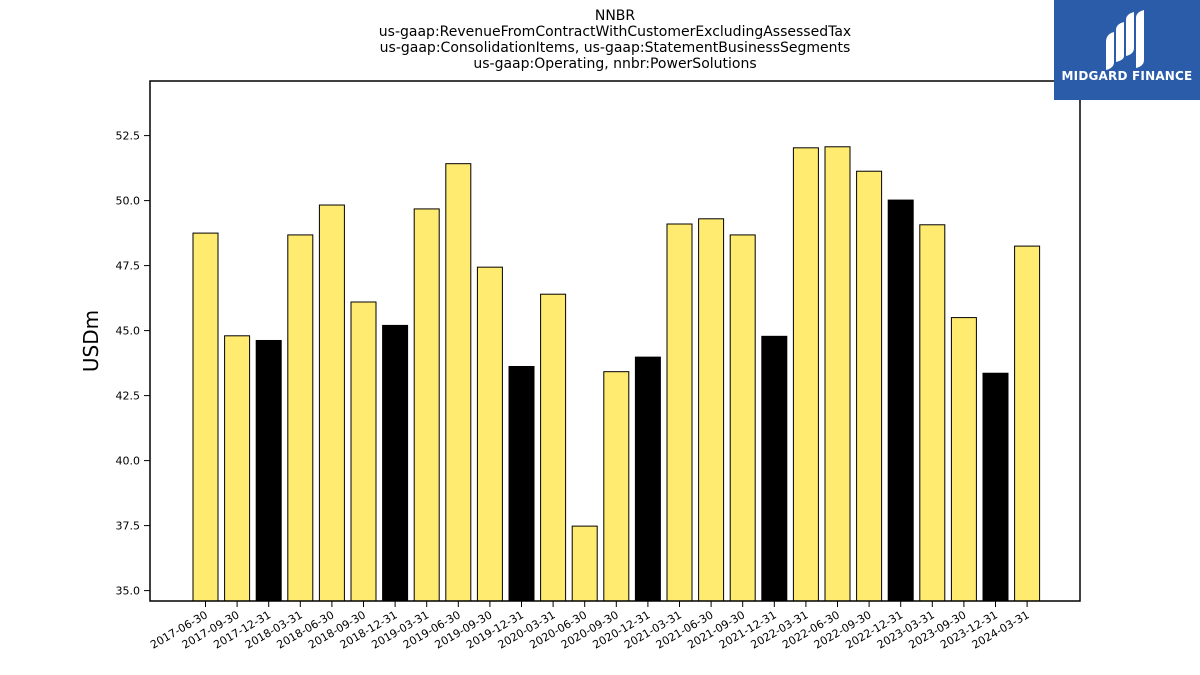  I want to click on y-tick-label: 52.5, so click(128, 136).